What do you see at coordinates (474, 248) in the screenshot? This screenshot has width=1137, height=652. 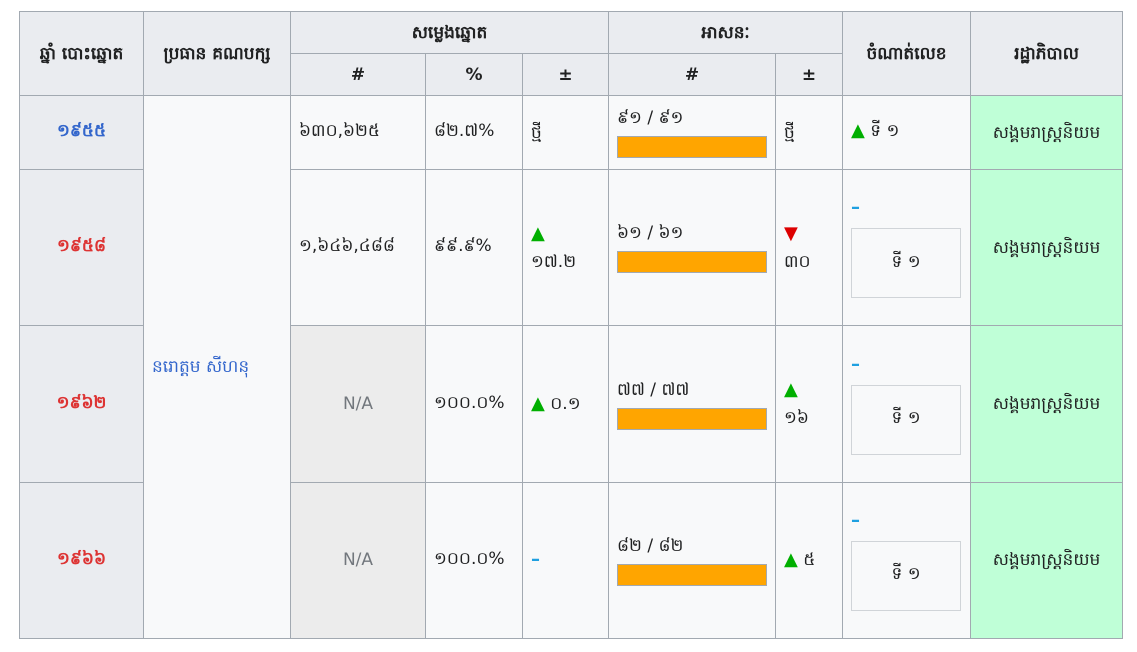 I see `percent-cell: ៩៩.៩%` at bounding box center [474, 248].